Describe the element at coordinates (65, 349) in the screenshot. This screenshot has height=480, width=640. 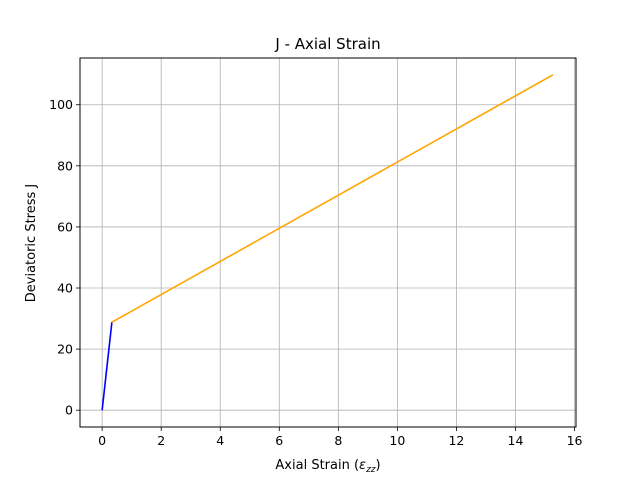
I see `y-tick-label: 20` at that location.